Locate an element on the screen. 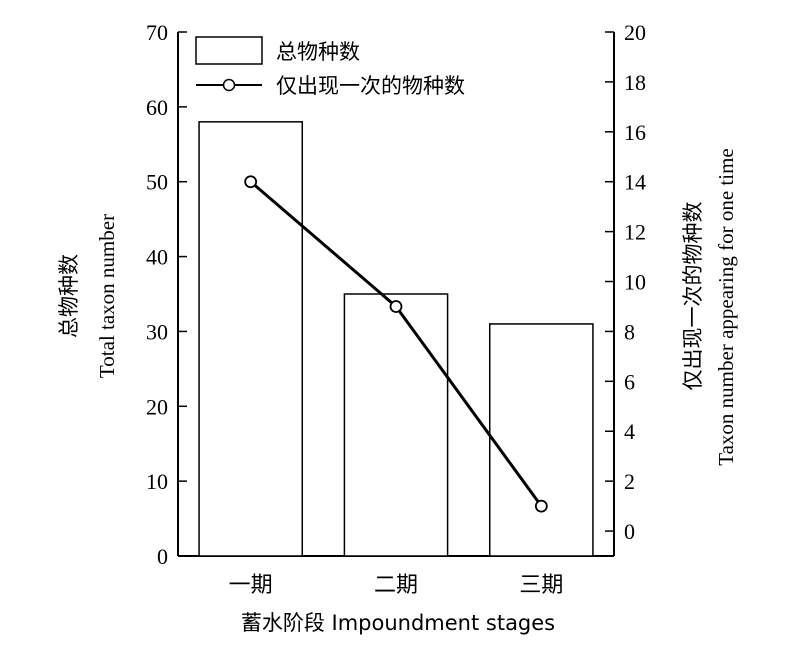  right-tick-label: 18 is located at coordinates (635, 82).